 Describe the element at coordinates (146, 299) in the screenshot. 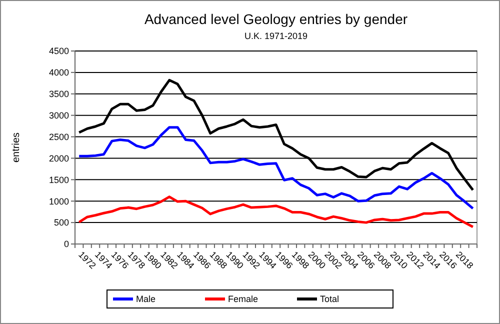

I see `legend-label: Male` at that location.